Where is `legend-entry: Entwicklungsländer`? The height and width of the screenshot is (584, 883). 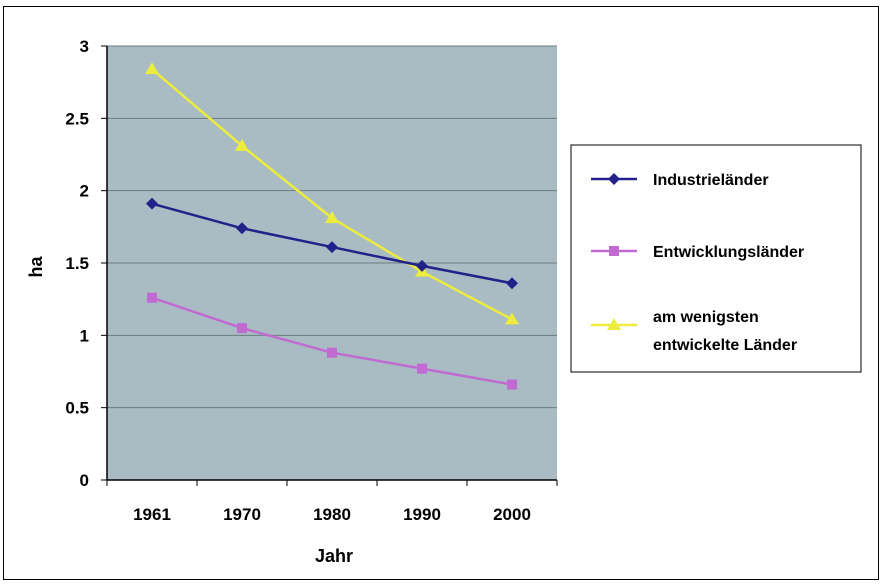
legend-entry: Entwicklungsländer is located at coordinates (697, 252).